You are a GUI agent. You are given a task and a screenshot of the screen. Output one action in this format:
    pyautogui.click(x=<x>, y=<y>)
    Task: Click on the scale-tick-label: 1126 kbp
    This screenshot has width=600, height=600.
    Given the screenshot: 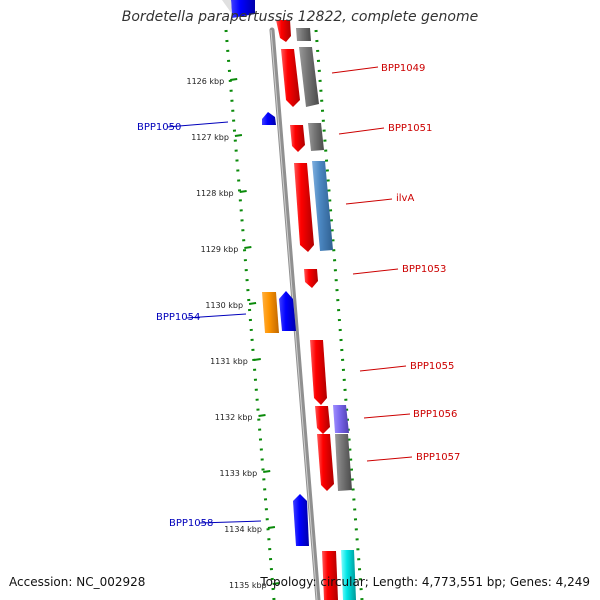 What is the action you would take?
    pyautogui.click(x=206, y=81)
    